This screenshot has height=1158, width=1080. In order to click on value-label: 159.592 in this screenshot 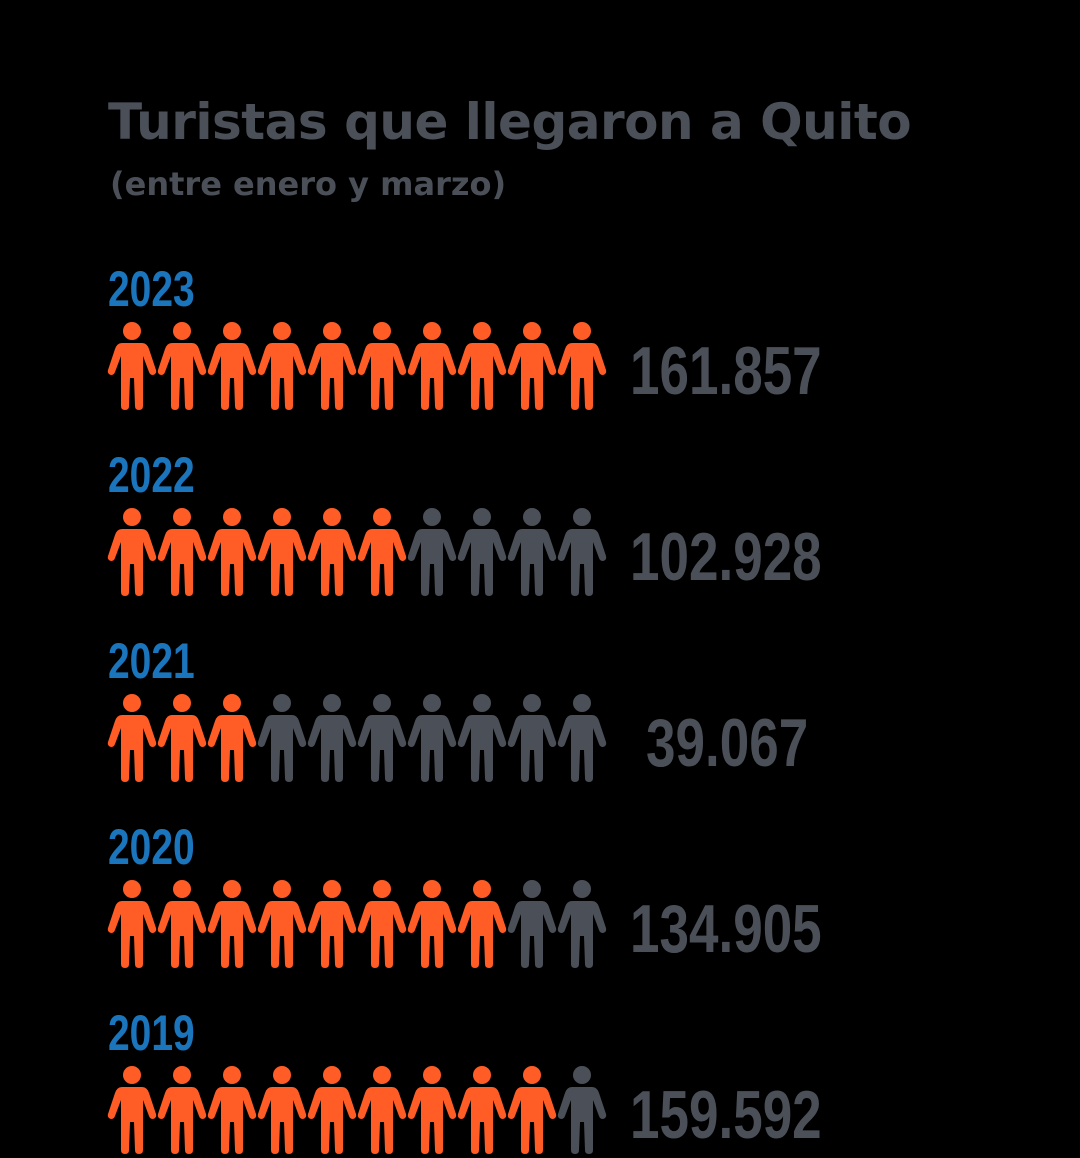, I will do `click(726, 1115)`.